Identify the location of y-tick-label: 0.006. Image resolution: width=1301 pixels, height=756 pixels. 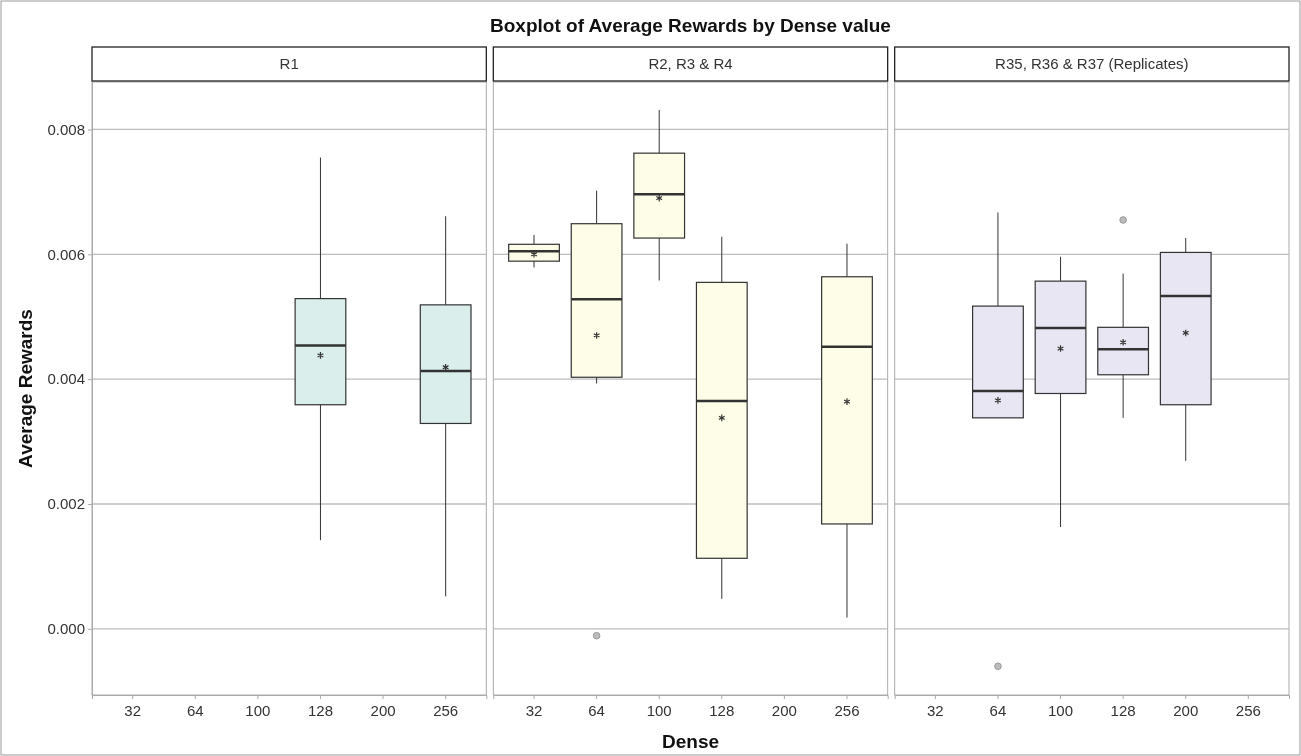
(66, 254).